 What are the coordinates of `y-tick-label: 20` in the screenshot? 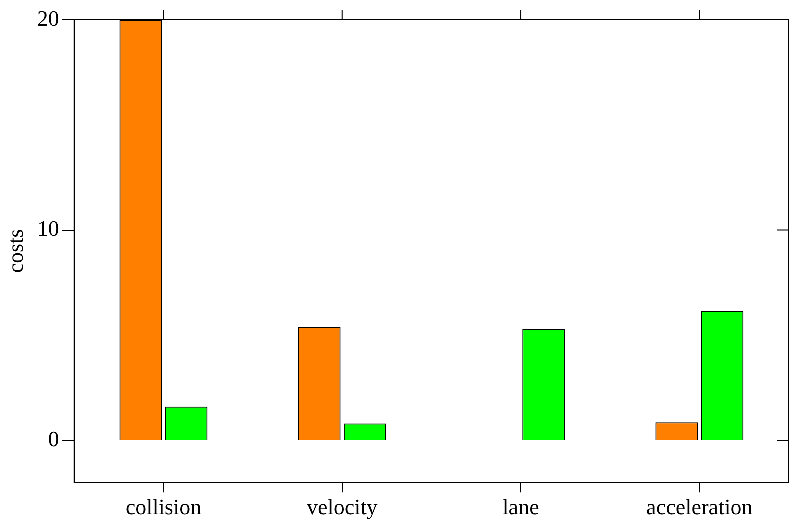 It's located at (48, 18).